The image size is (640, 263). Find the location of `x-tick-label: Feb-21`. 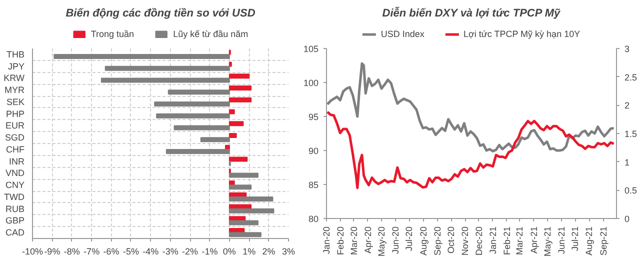

x-tick-label: Feb-21 is located at coordinates (507, 241).